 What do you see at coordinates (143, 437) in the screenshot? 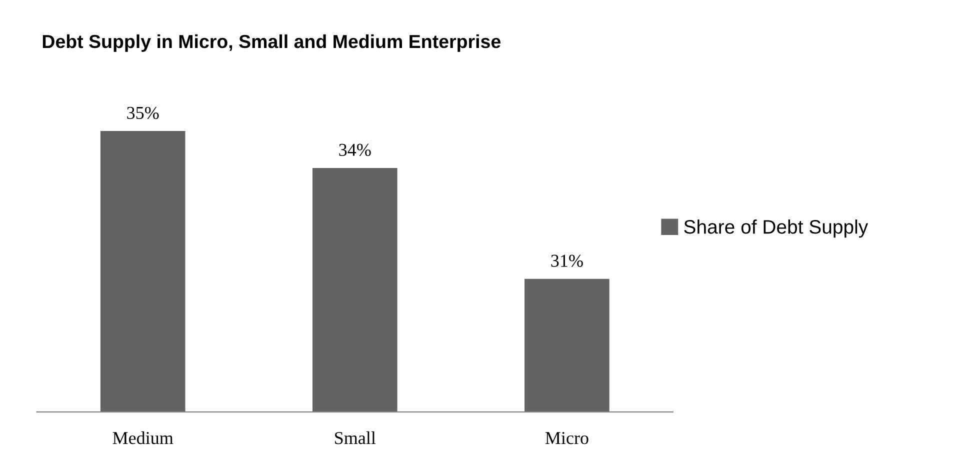
I see `x-tick-label: Medium` at bounding box center [143, 437].